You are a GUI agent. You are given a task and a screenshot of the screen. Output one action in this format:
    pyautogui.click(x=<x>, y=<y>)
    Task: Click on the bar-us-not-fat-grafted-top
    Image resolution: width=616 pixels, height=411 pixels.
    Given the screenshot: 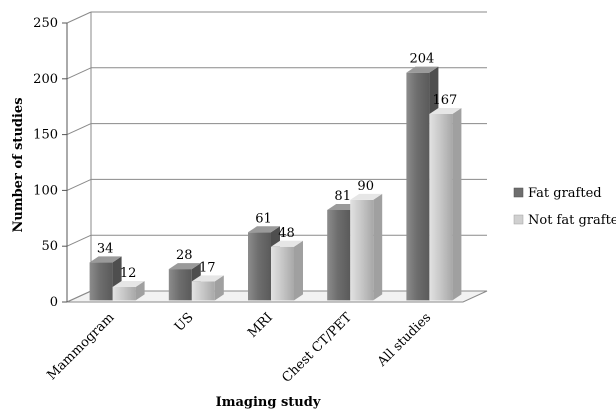 What is the action you would take?
    pyautogui.click(x=207, y=278)
    